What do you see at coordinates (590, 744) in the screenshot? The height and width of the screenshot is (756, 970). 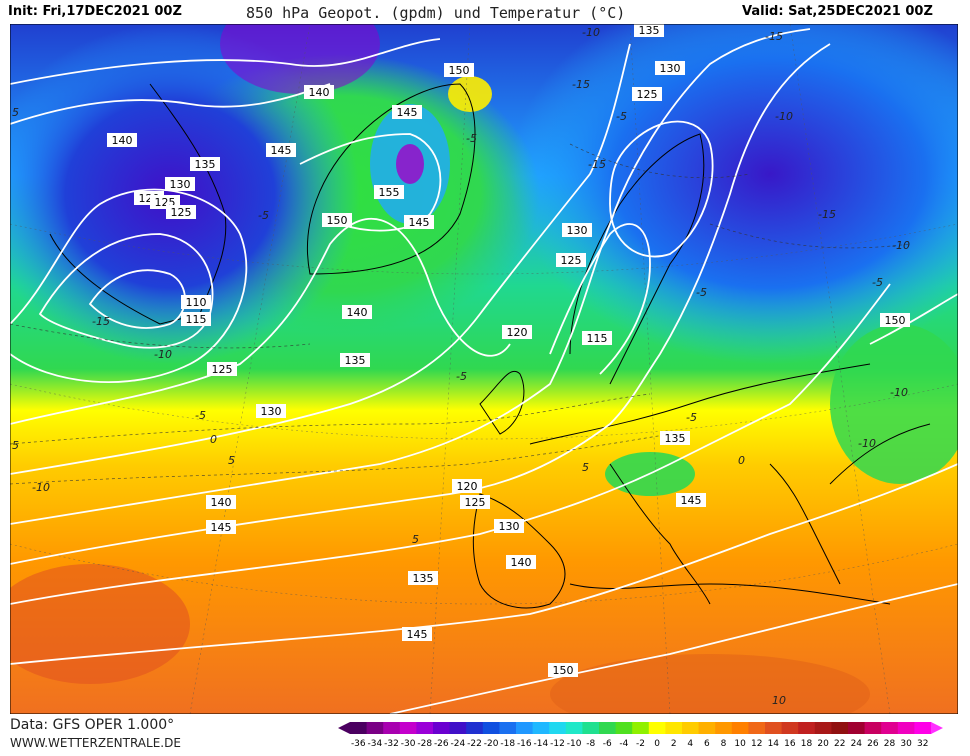 I see `legend-tick-label: -8` at bounding box center [590, 744].